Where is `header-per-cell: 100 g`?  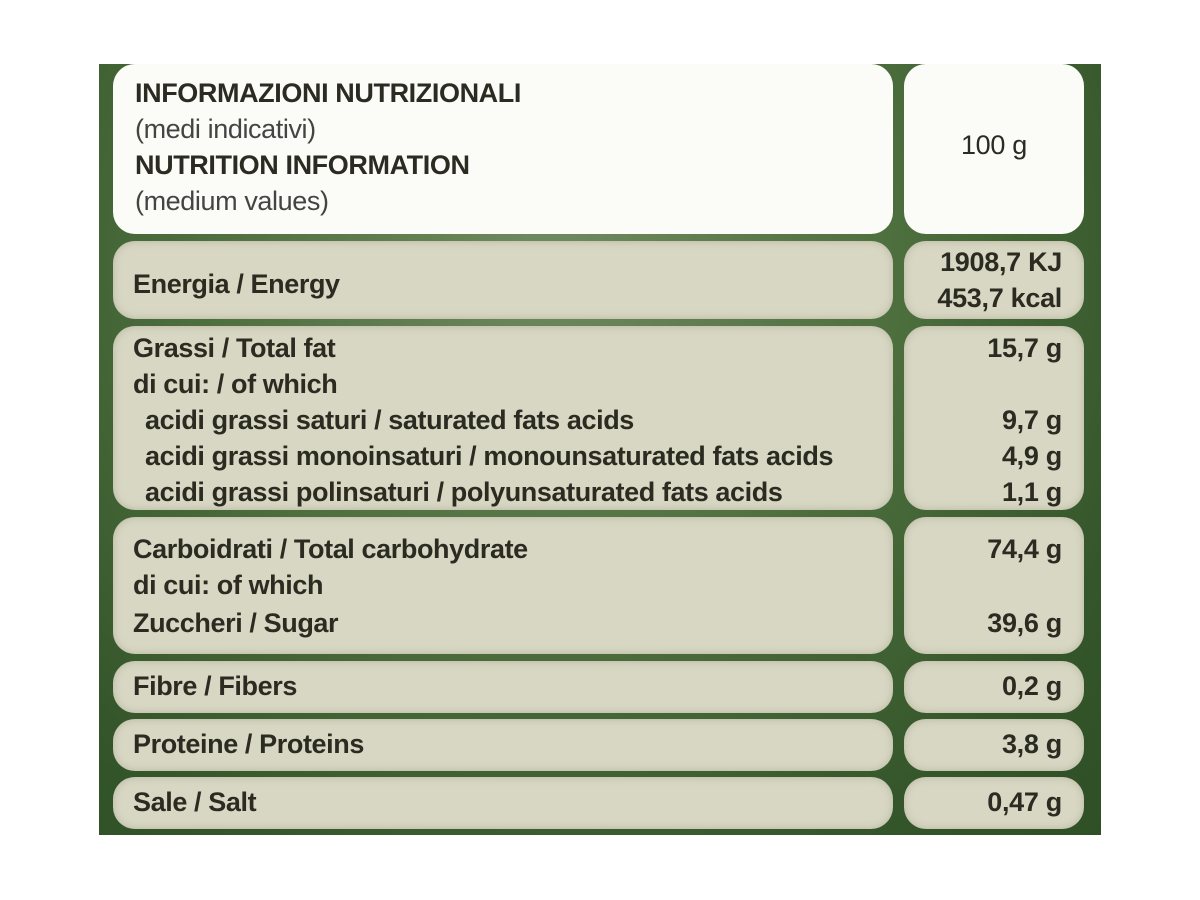 header-per-cell: 100 g is located at coordinates (994, 149).